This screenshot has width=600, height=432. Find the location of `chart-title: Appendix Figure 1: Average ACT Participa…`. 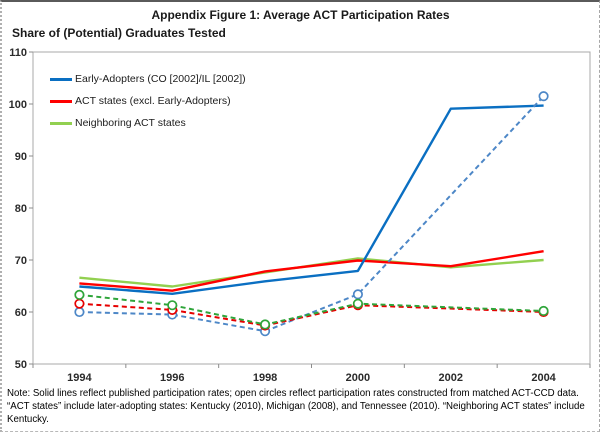

chart-title: Appendix Figure 1: Average ACT Participa… is located at coordinates (300, 15).